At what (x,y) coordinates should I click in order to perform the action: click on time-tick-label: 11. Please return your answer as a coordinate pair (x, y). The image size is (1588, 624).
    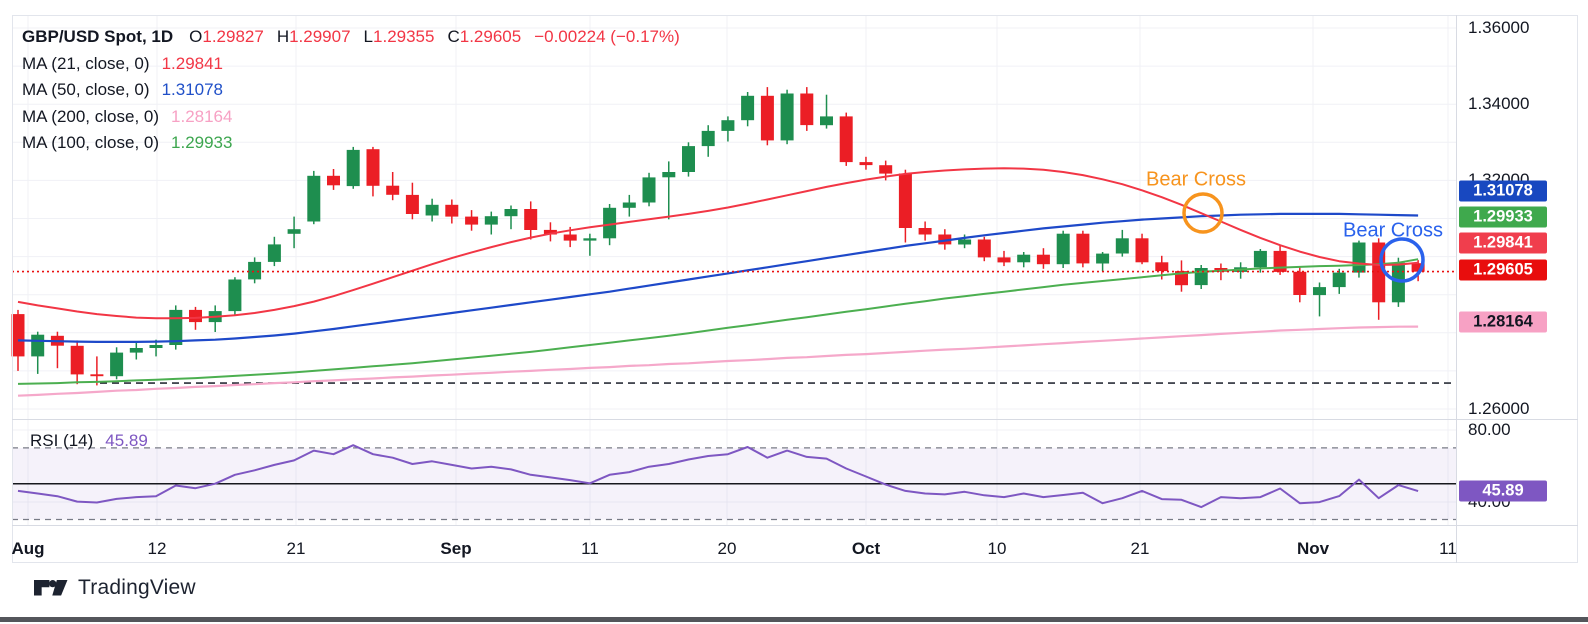
    Looking at the image, I should click on (590, 548).